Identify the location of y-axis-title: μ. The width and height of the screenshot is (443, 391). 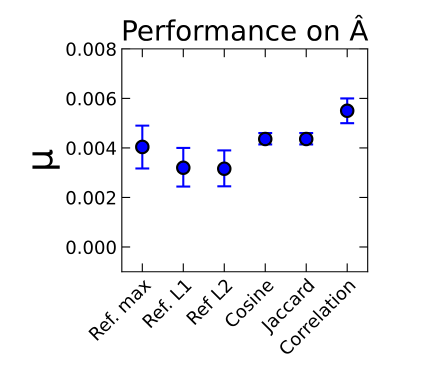
(46, 159).